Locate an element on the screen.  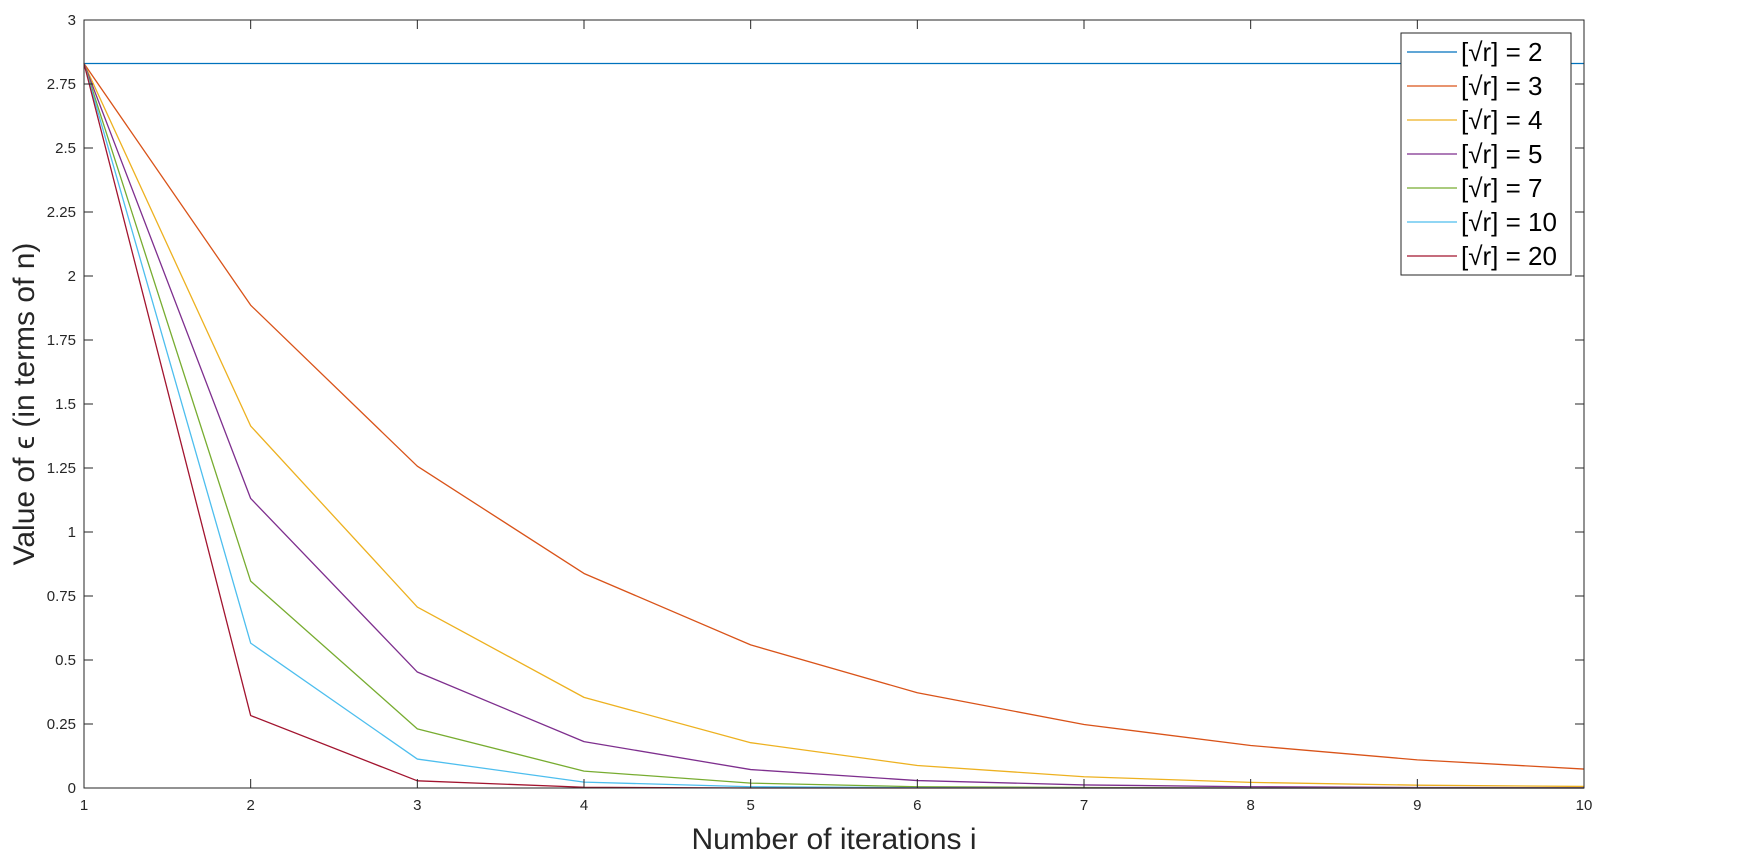
x-tick-label: 3 is located at coordinates (417, 805).